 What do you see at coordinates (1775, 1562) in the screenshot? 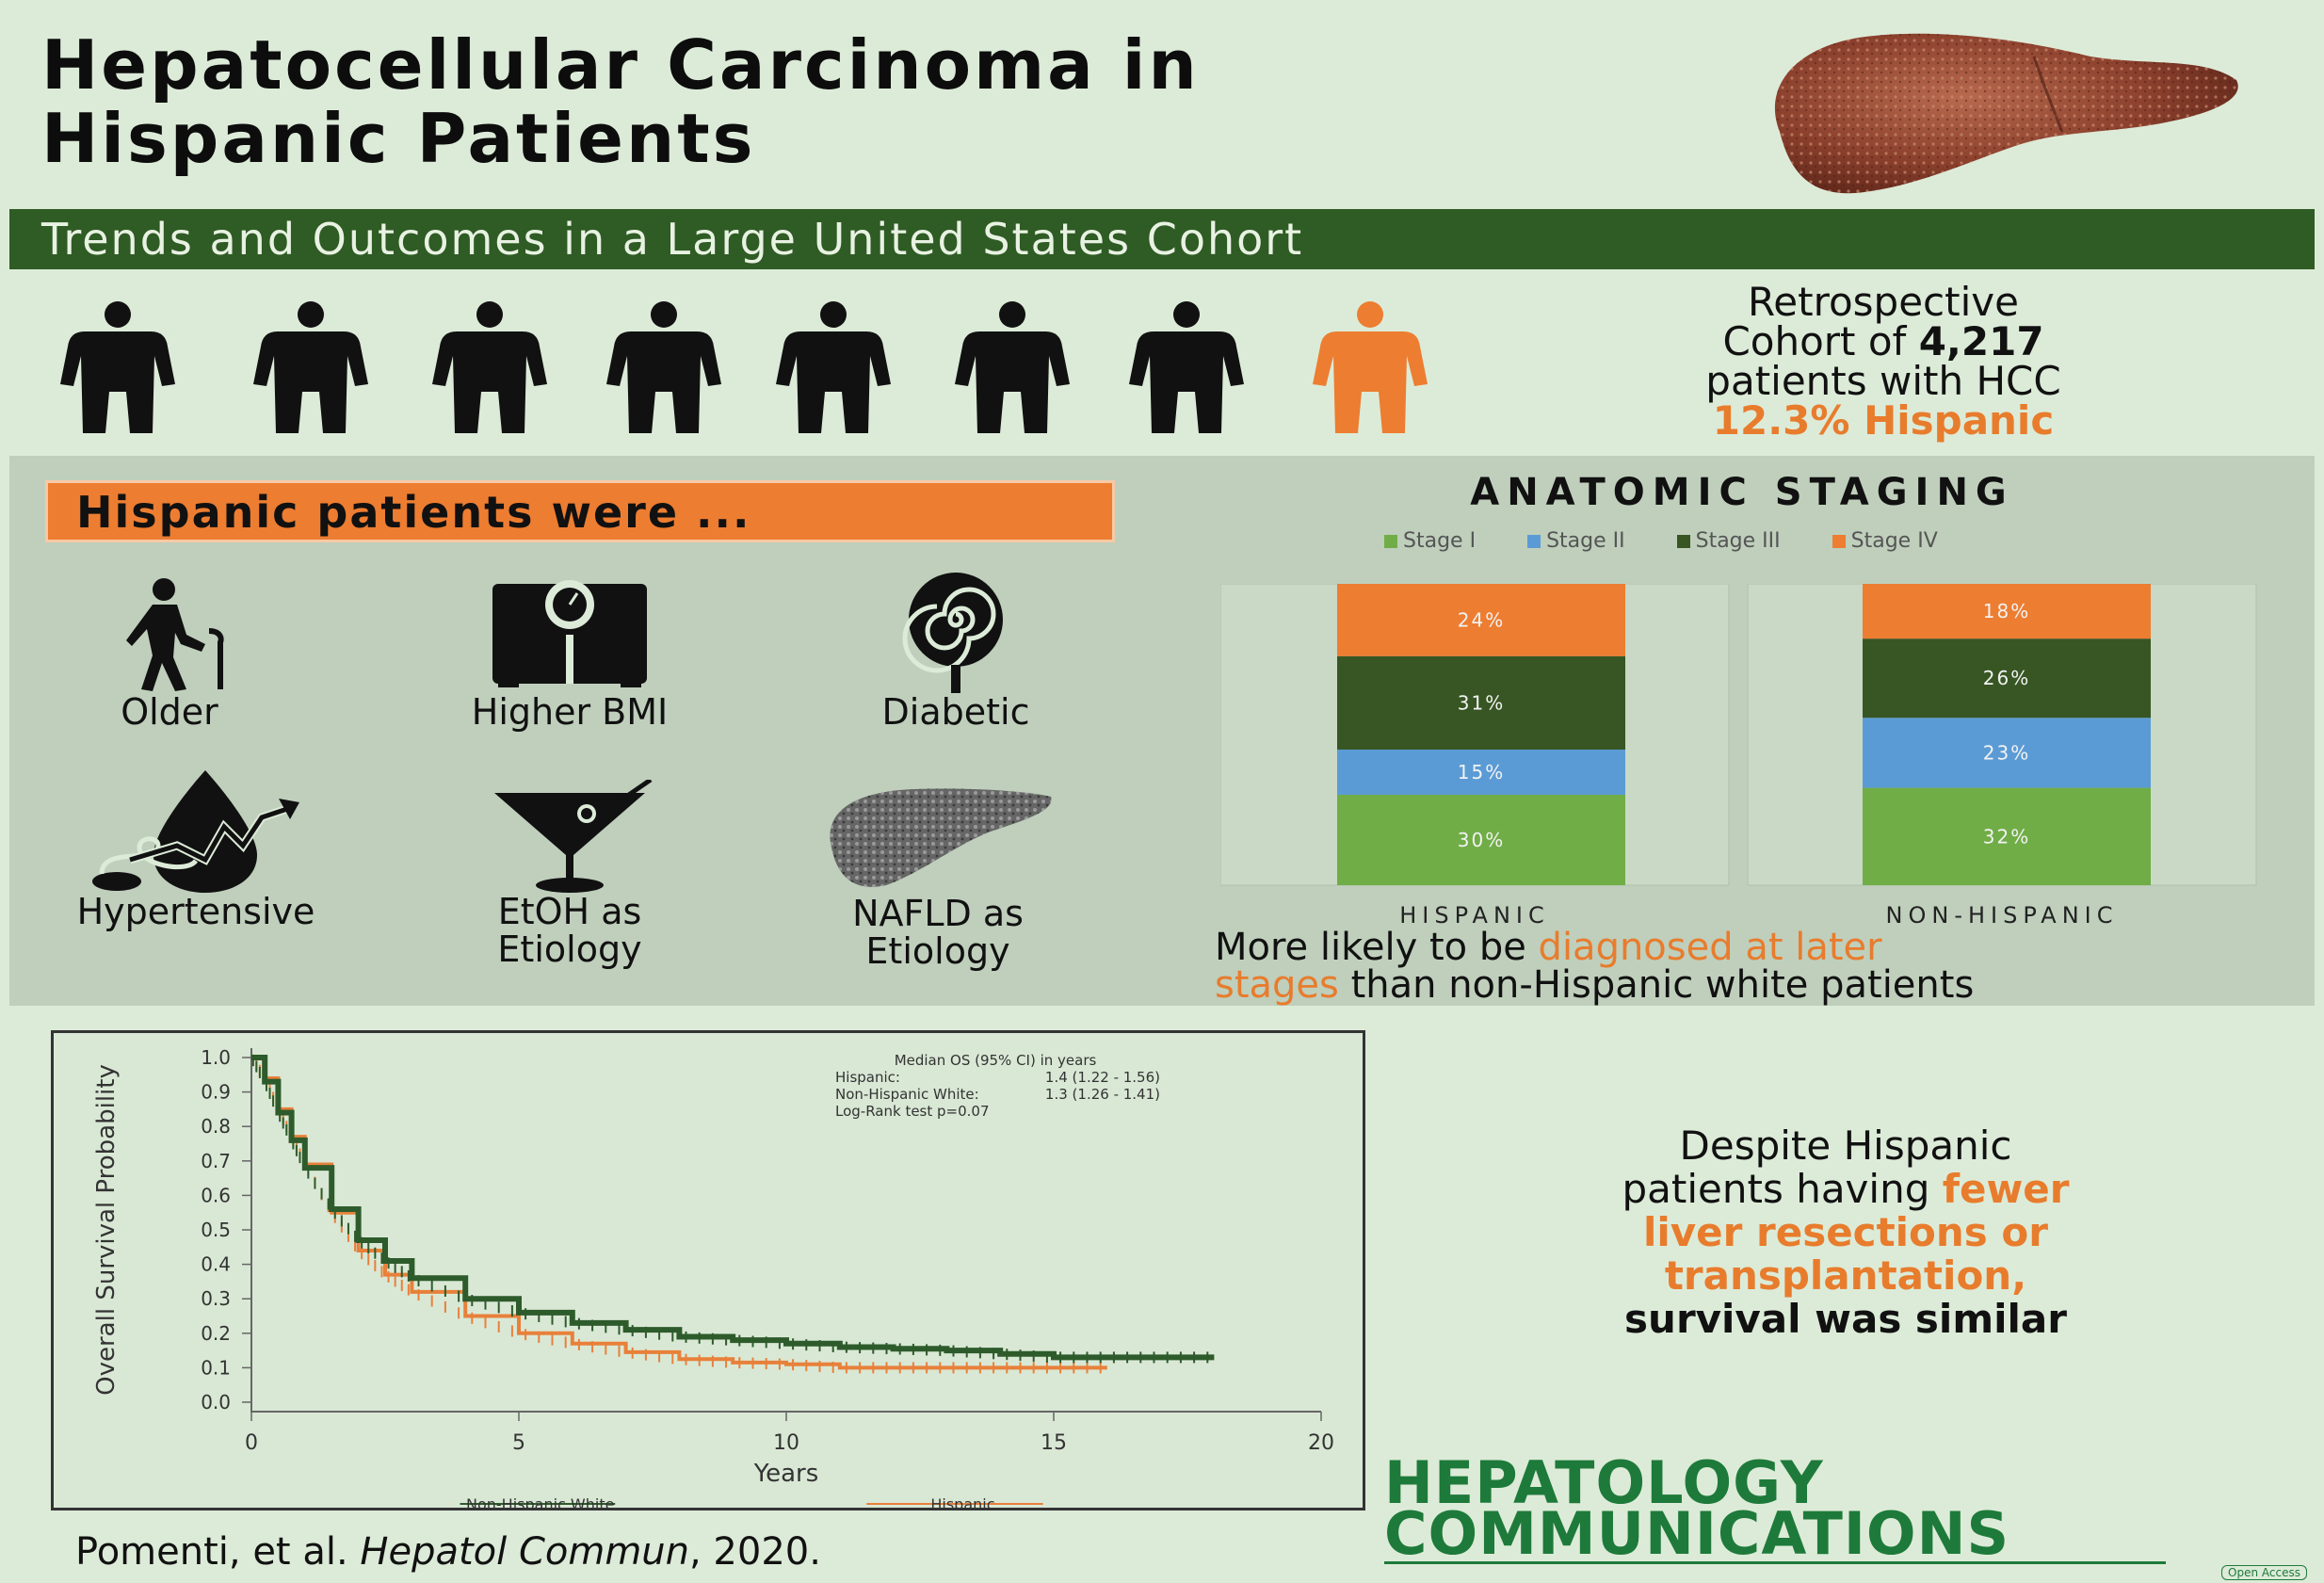
I see `journal-logo-underline` at bounding box center [1775, 1562].